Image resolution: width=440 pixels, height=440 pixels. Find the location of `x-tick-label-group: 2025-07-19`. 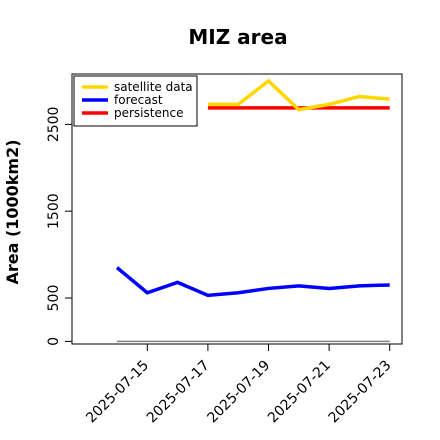

x-tick-label-group: 2025-07-19 is located at coordinates (238, 392).